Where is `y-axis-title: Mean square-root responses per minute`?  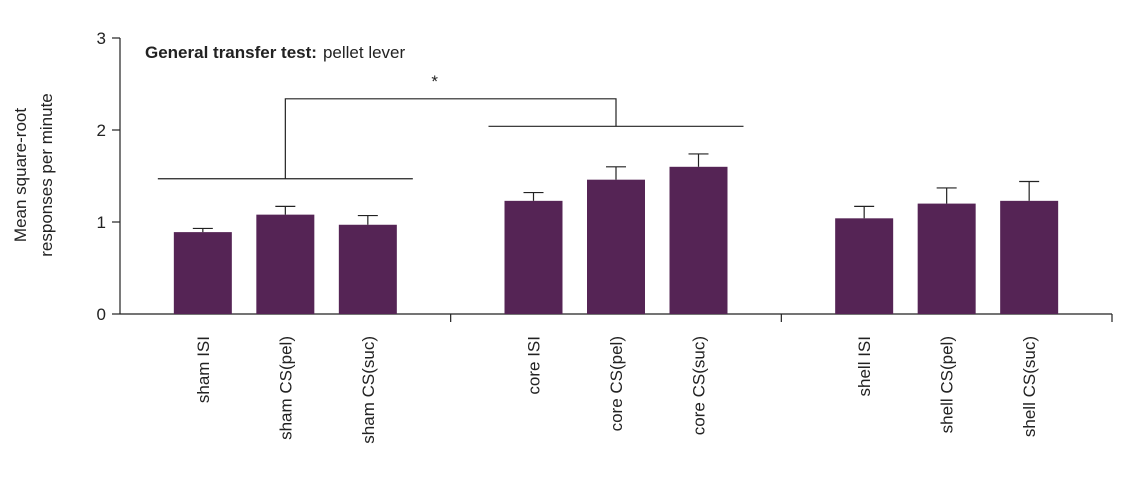
y-axis-title: Mean square-root responses per minute is located at coordinates (33, 174).